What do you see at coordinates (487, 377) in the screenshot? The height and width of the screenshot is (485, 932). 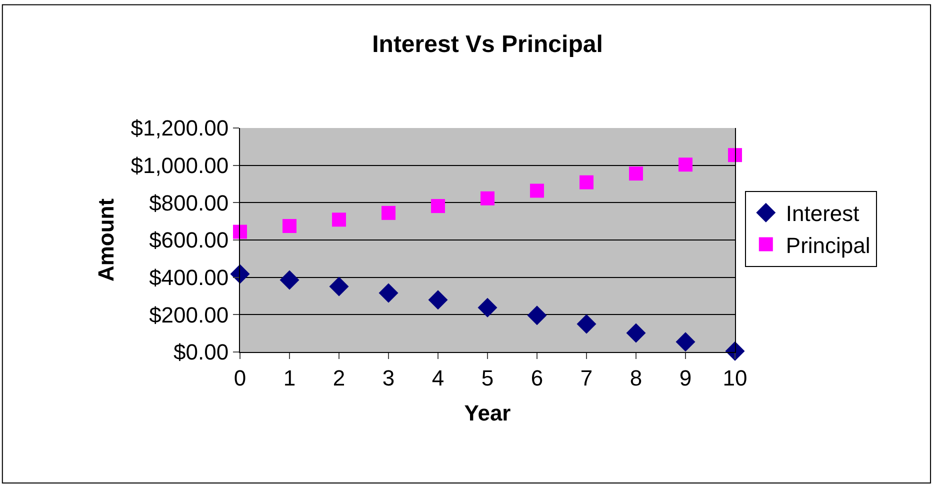 I see `x-tick-label: 5` at bounding box center [487, 377].